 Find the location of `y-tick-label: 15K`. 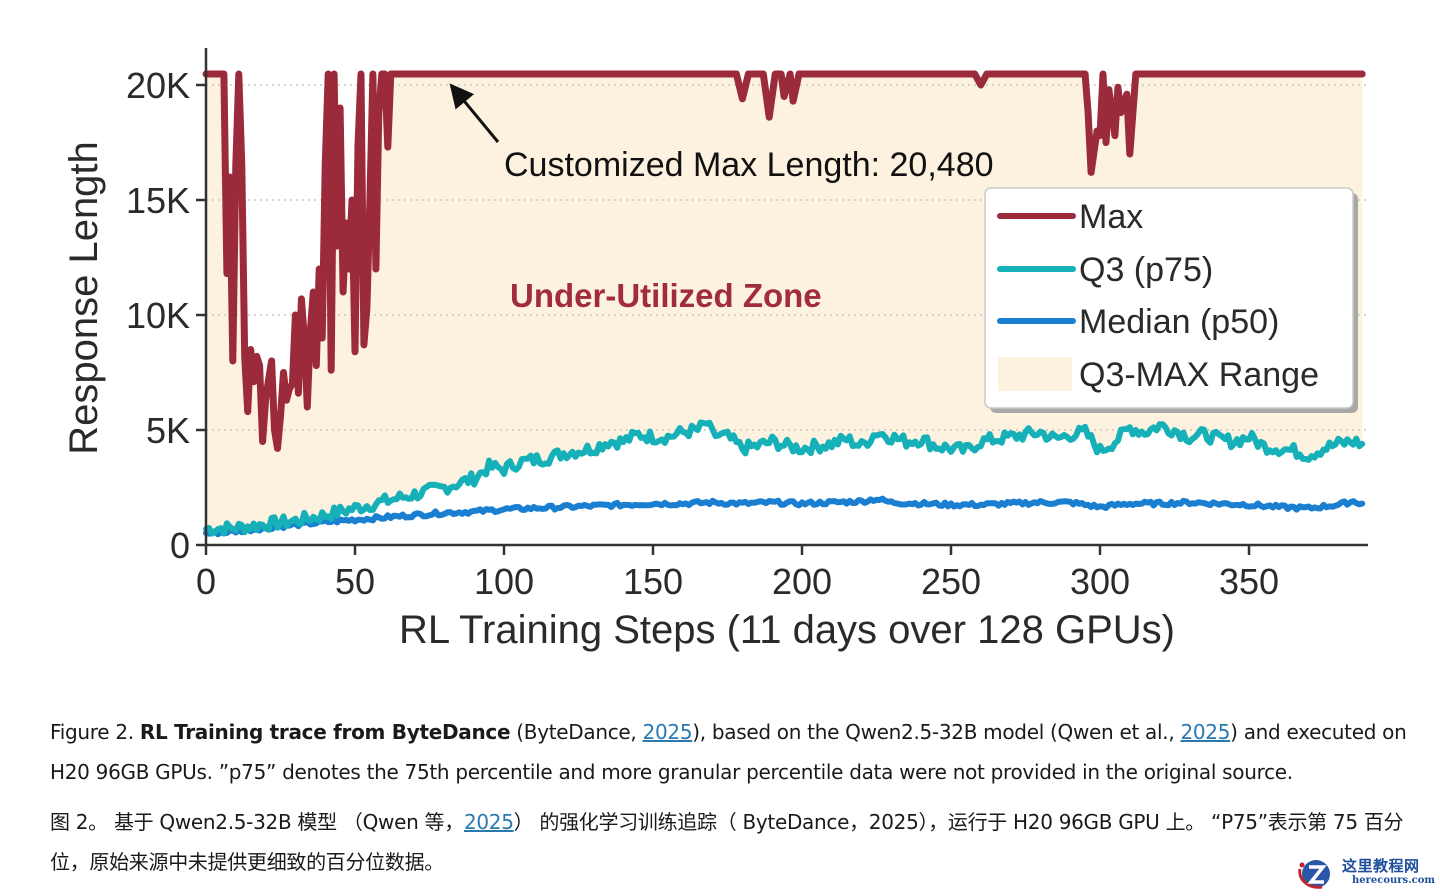

y-tick-label: 15K is located at coordinates (158, 200).